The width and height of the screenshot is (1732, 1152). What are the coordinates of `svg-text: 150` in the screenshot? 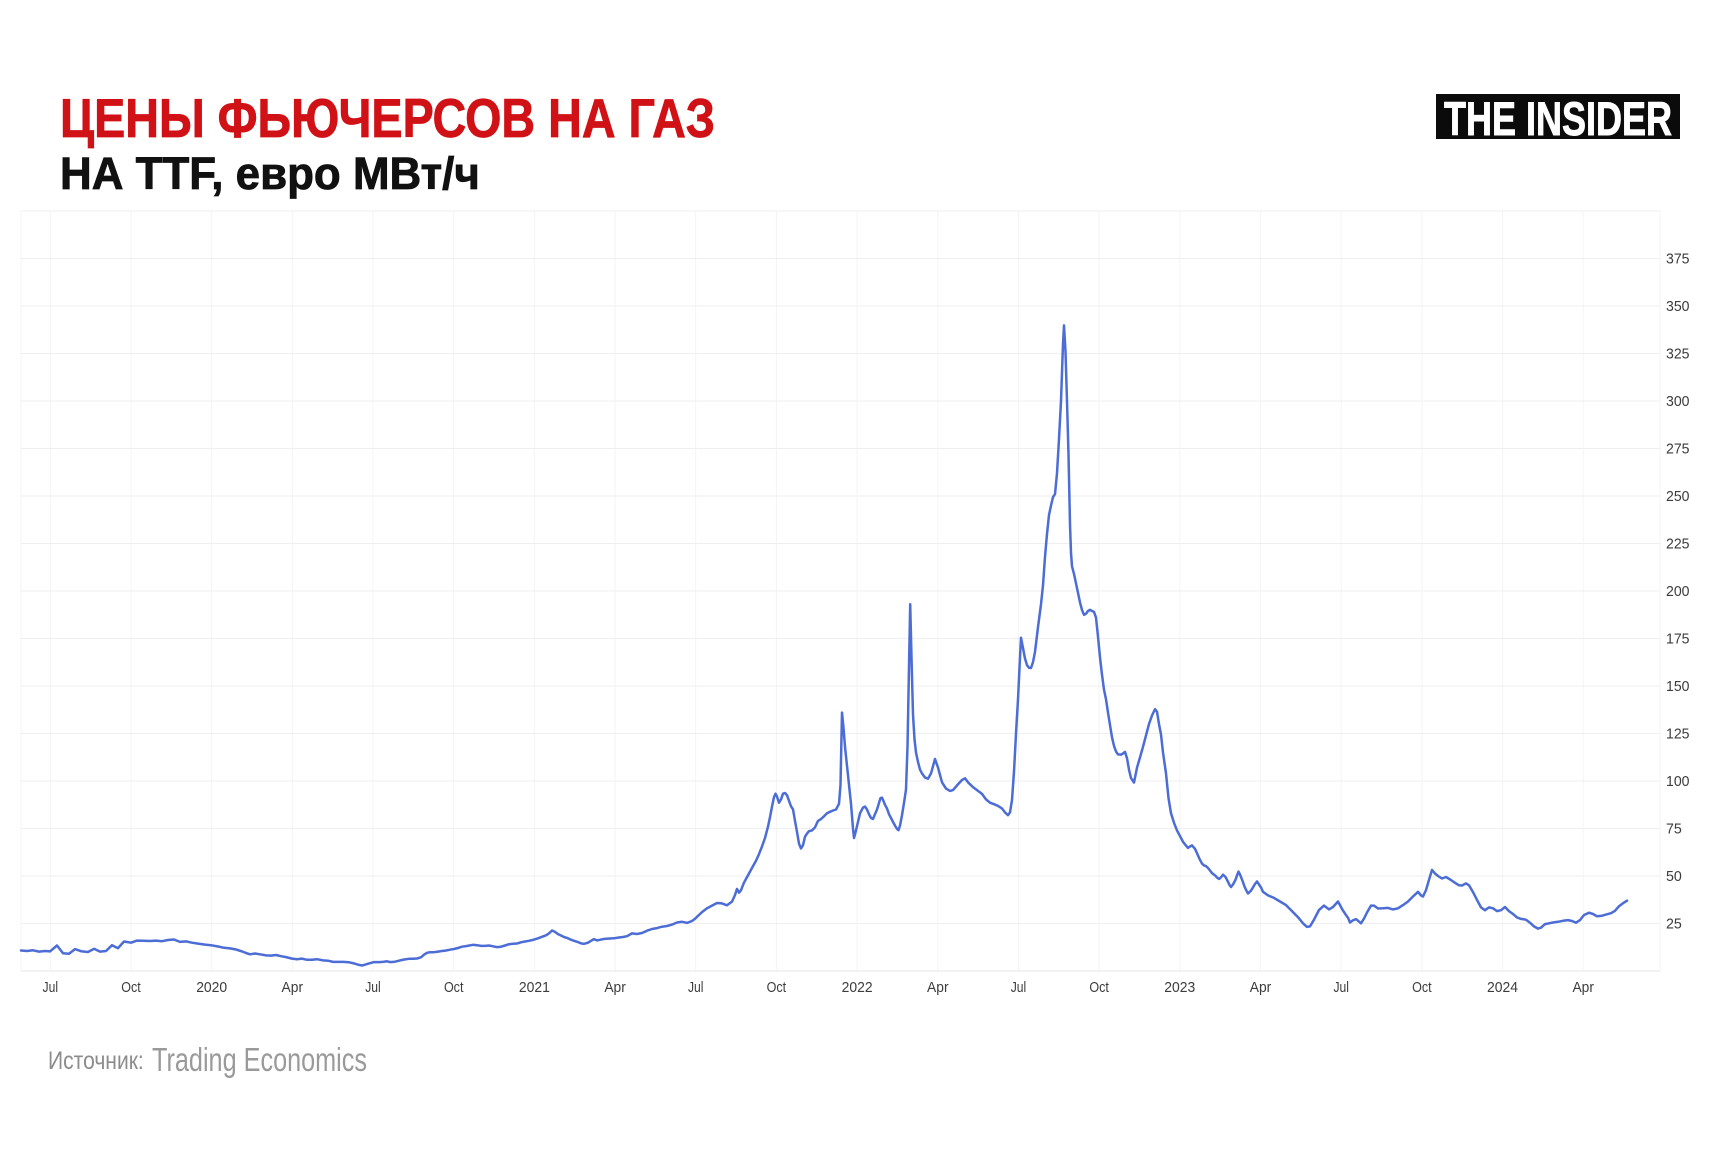 It's located at (1678, 686).